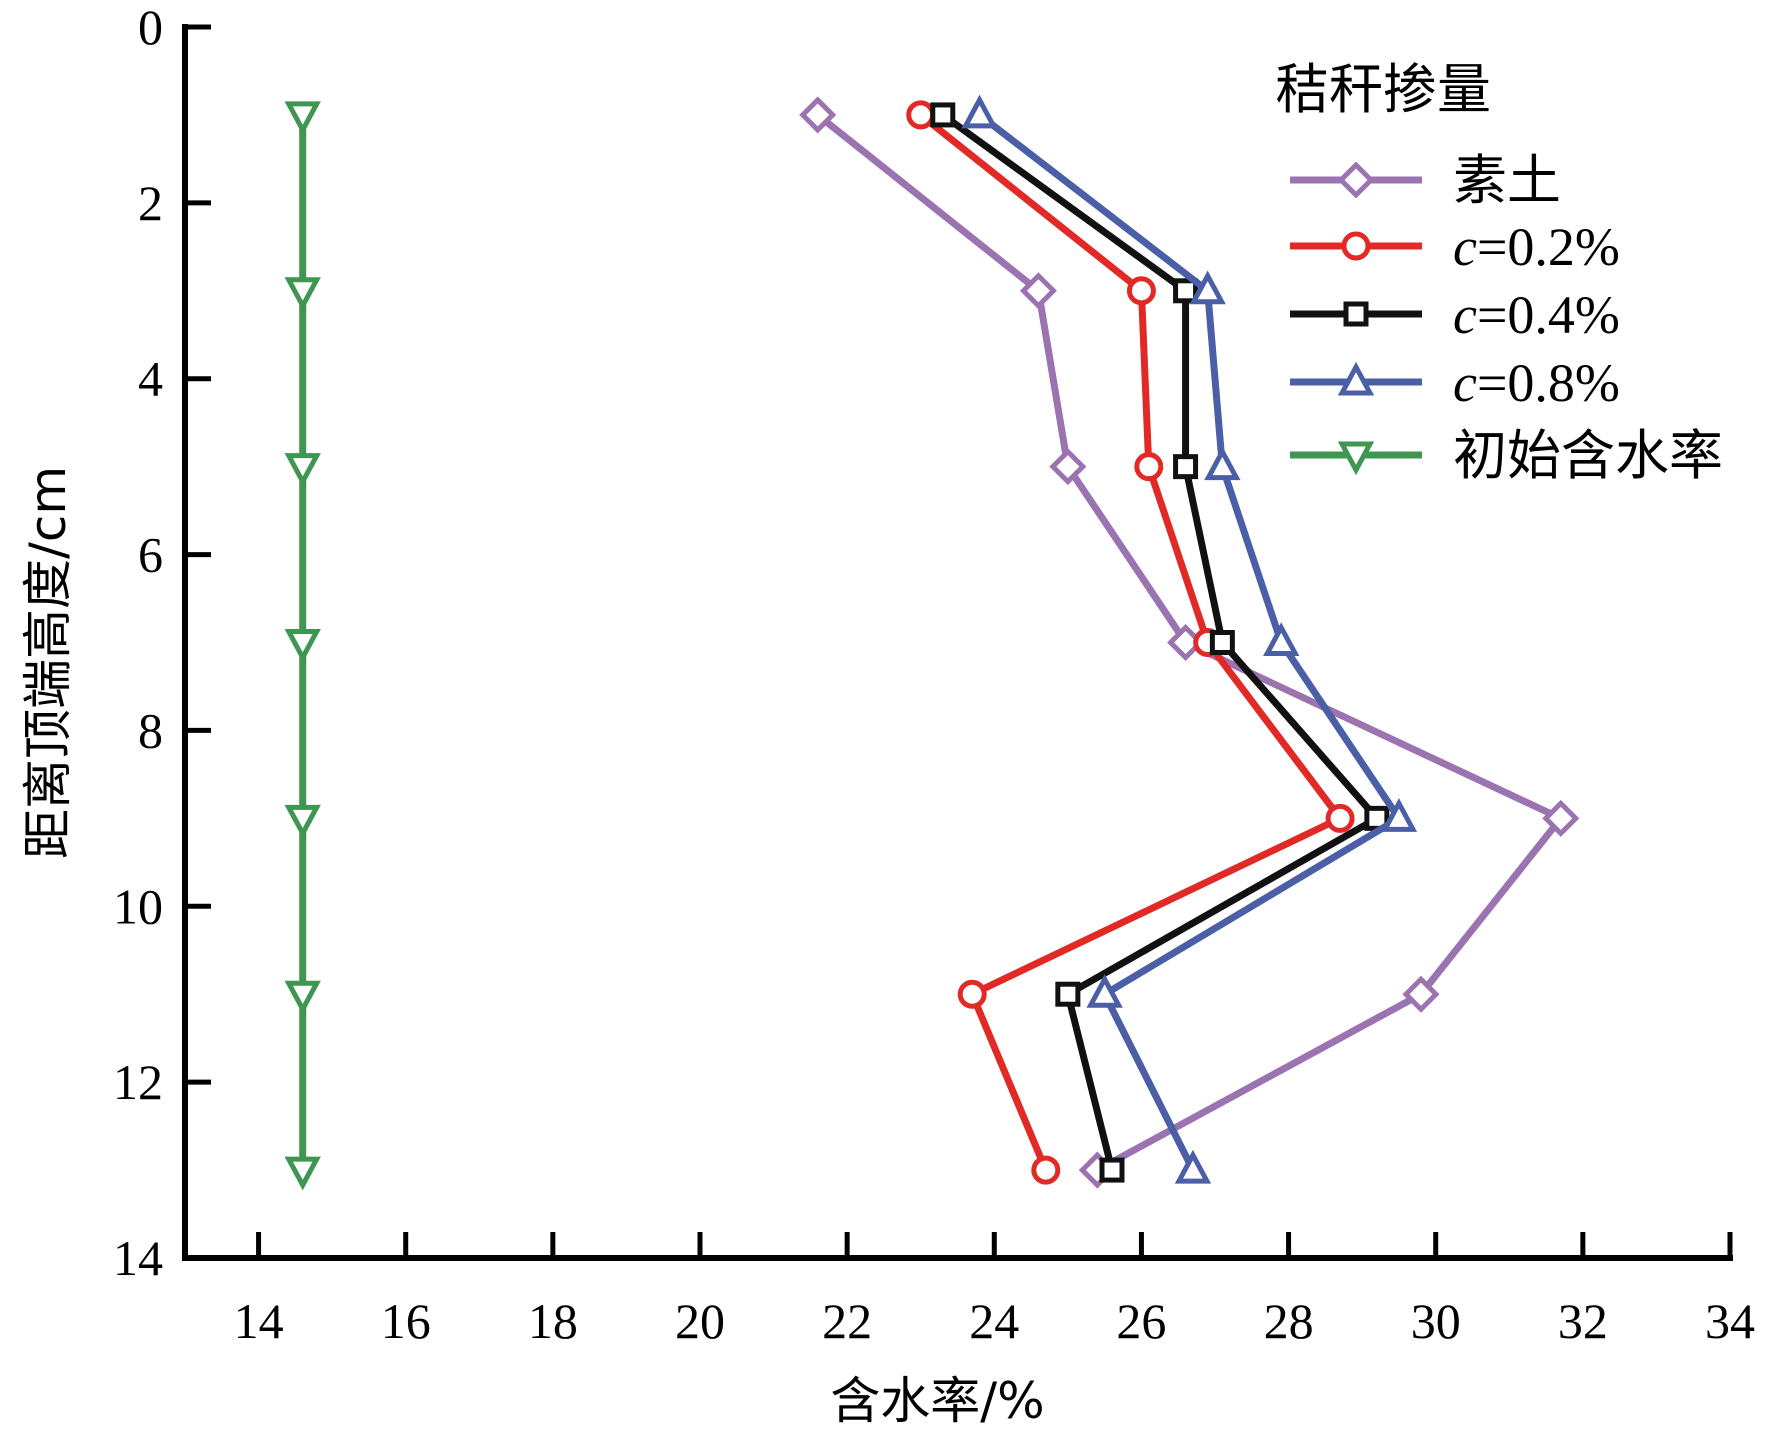  What do you see at coordinates (150, 379) in the screenshot?
I see `y-tick-label: 4` at bounding box center [150, 379].